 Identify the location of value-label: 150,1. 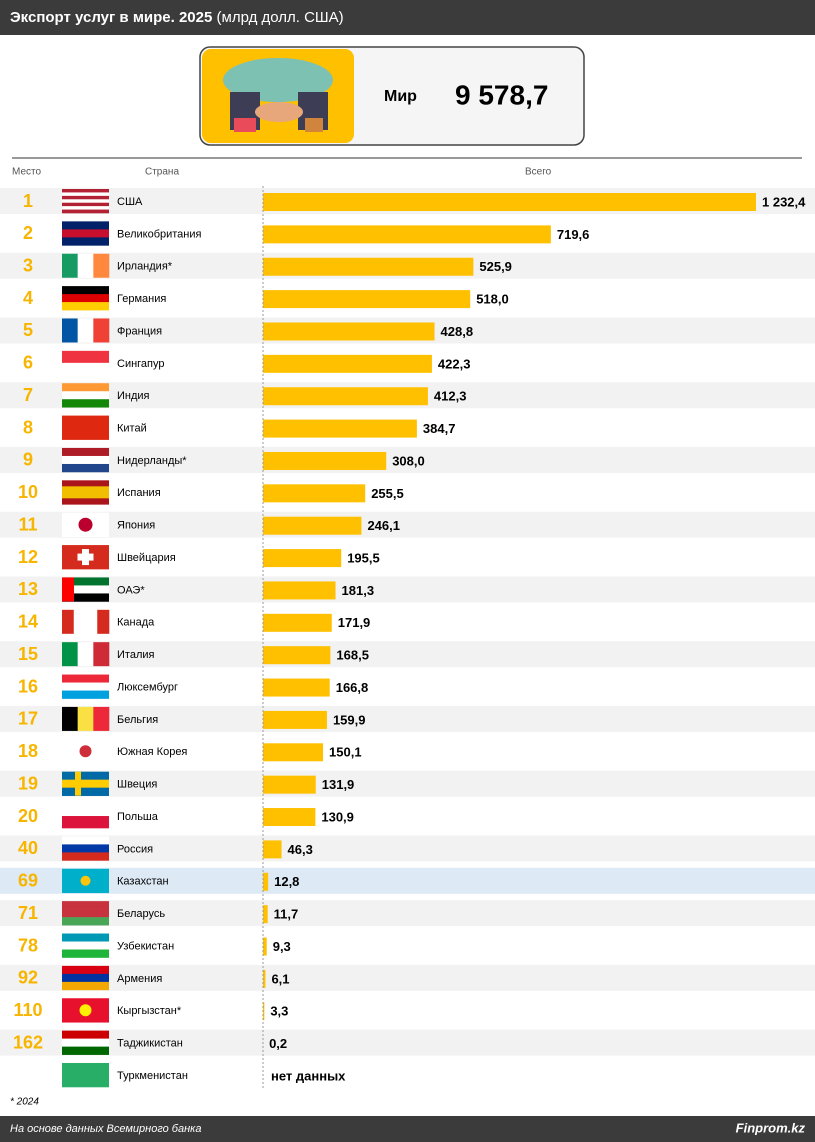
(345, 752).